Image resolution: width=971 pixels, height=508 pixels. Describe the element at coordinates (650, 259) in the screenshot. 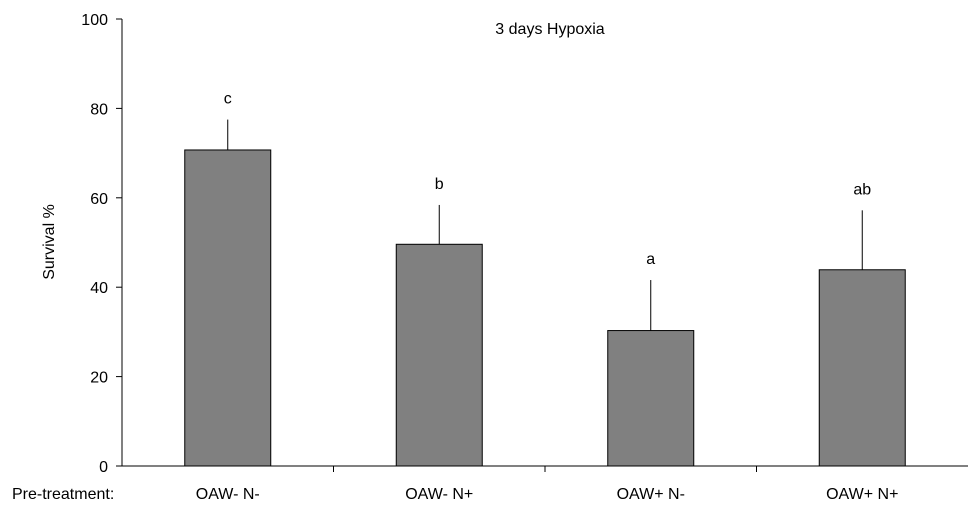

I see `significance-label: a` at that location.